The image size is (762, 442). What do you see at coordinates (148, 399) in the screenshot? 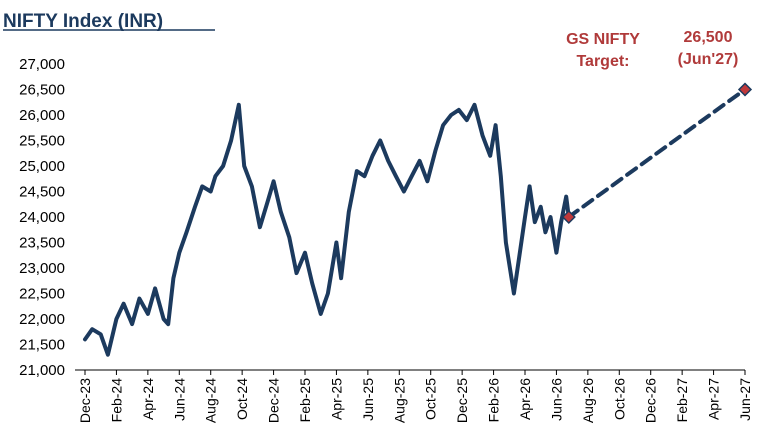
I see `x-tick-label: Apr-24` at bounding box center [148, 399].